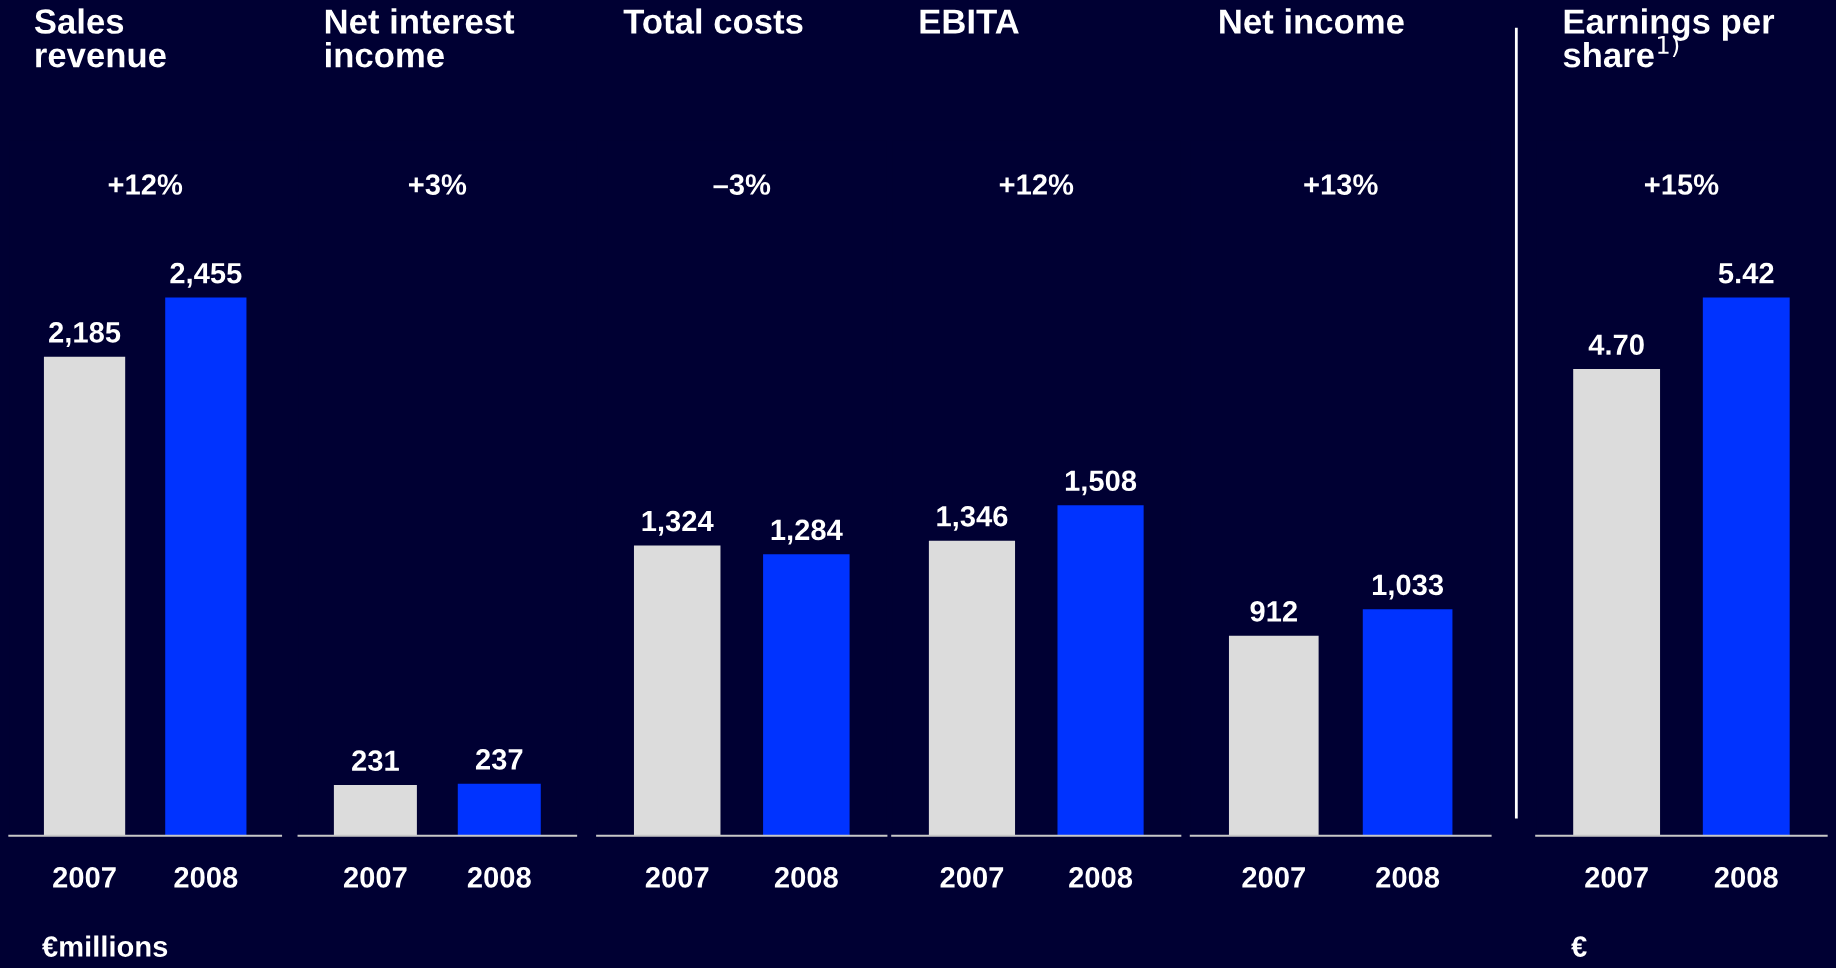 The image size is (1836, 968). Describe the element at coordinates (1616, 344) in the screenshot. I see `data-label: 4.70` at that location.